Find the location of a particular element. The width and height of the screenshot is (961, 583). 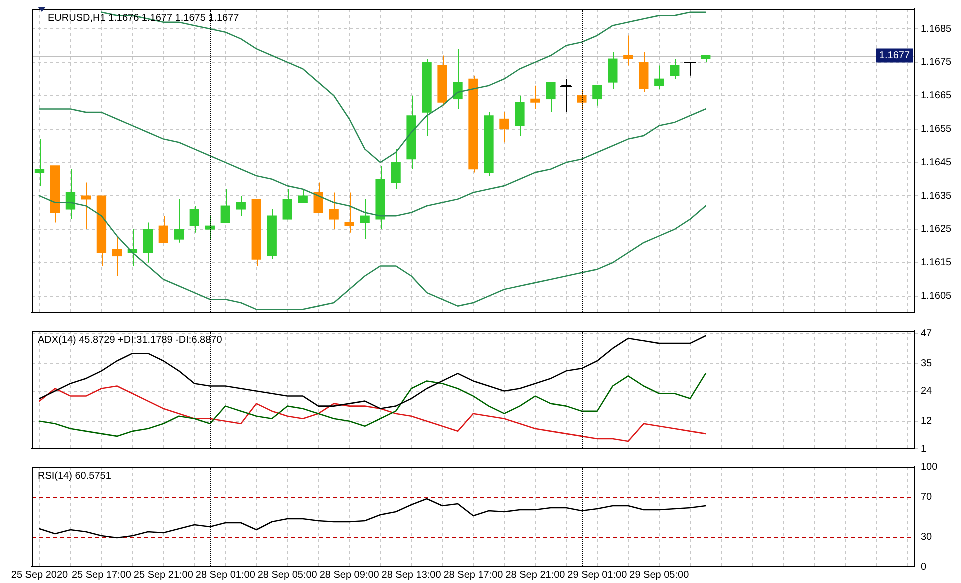

y-tick-label: 1.1655 is located at coordinates (936, 130).